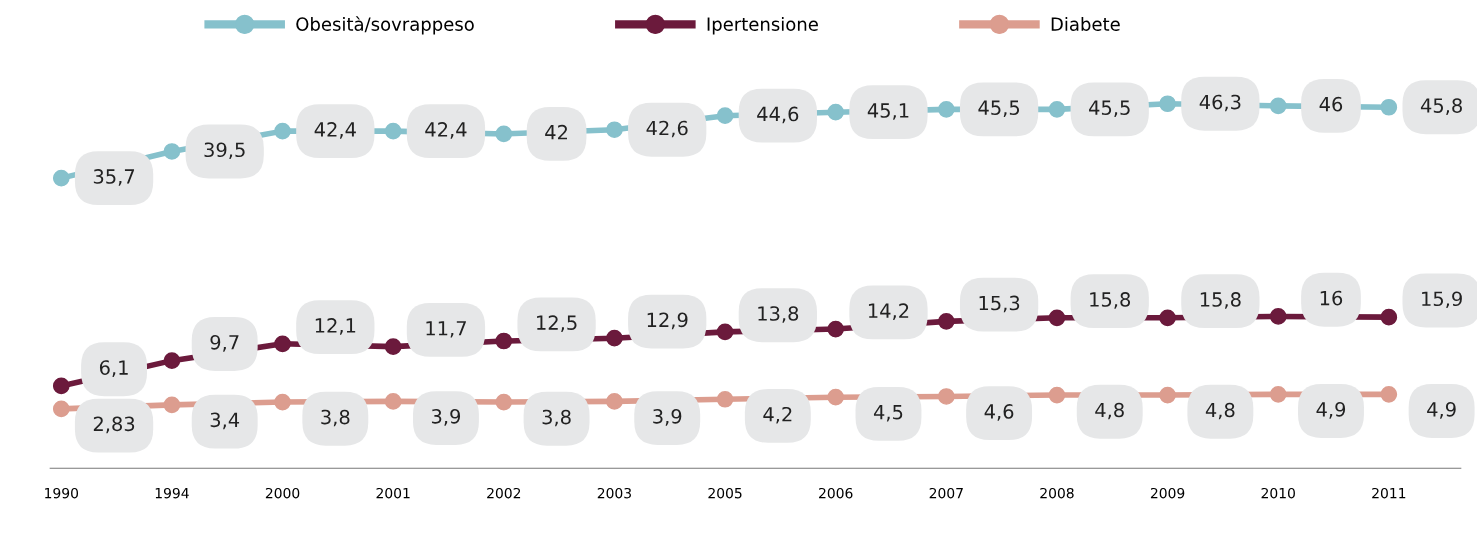  Describe the element at coordinates (1278, 493) in the screenshot. I see `x-tick-label: 2010` at that location.